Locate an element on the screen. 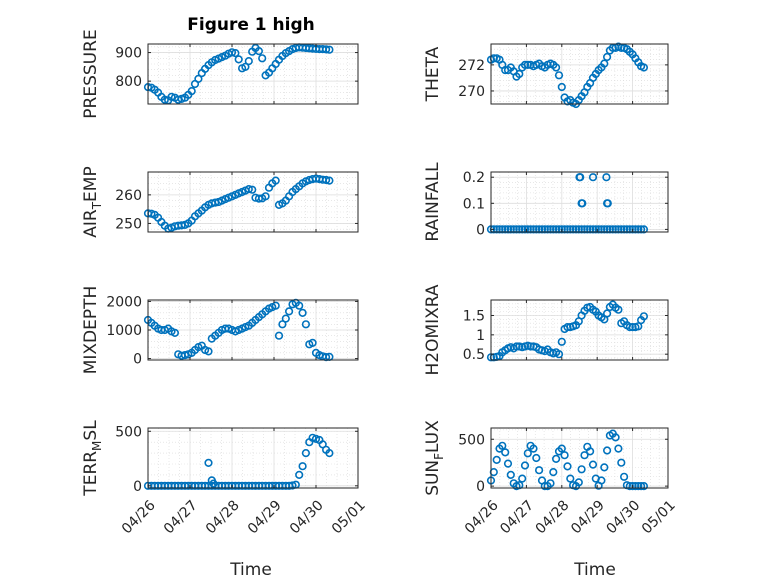 The width and height of the screenshot is (778, 583). y-axis-label: MIXDEPTH is located at coordinates (91, 330).